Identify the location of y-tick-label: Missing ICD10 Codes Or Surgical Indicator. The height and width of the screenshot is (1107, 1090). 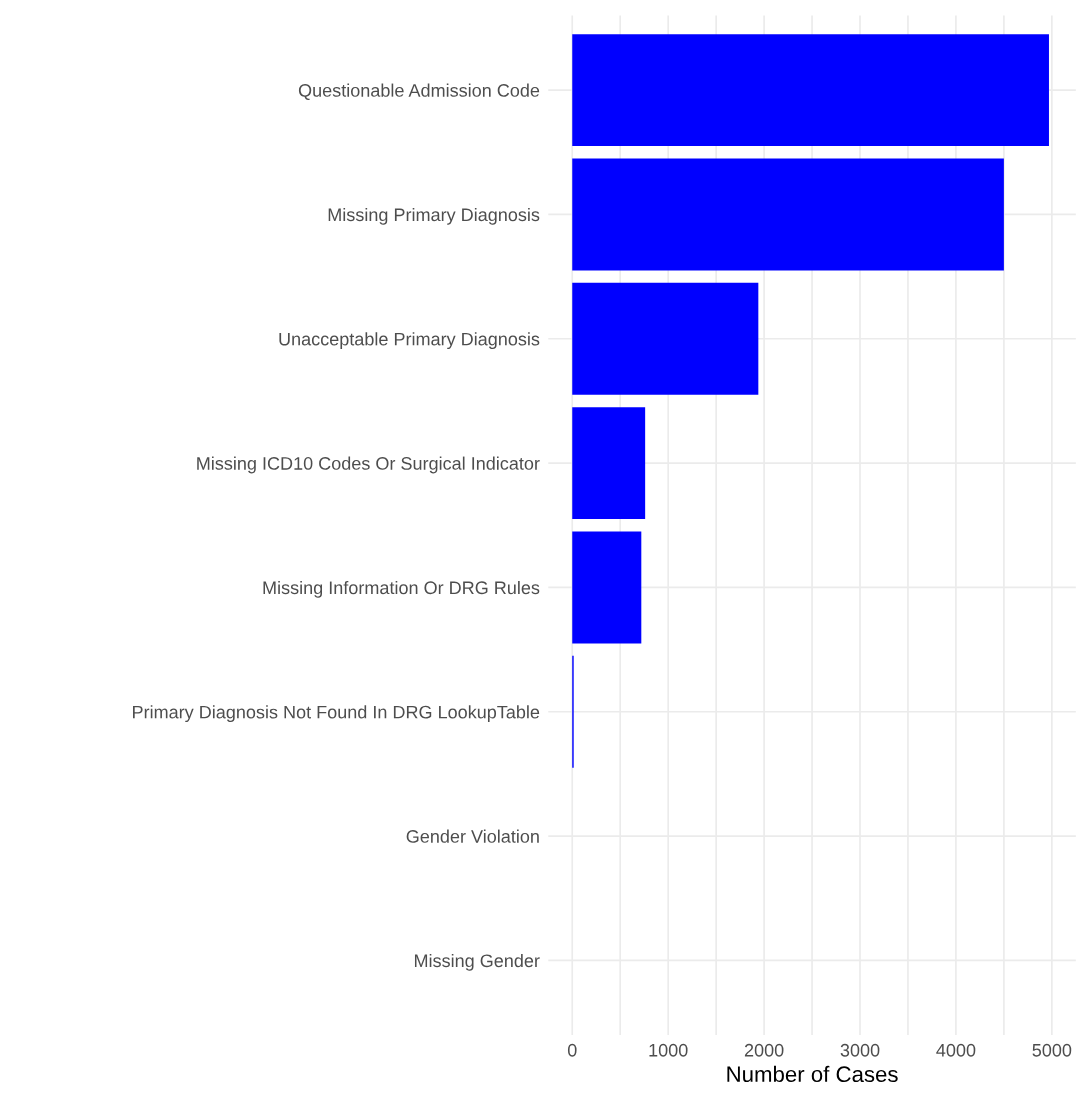
(368, 465).